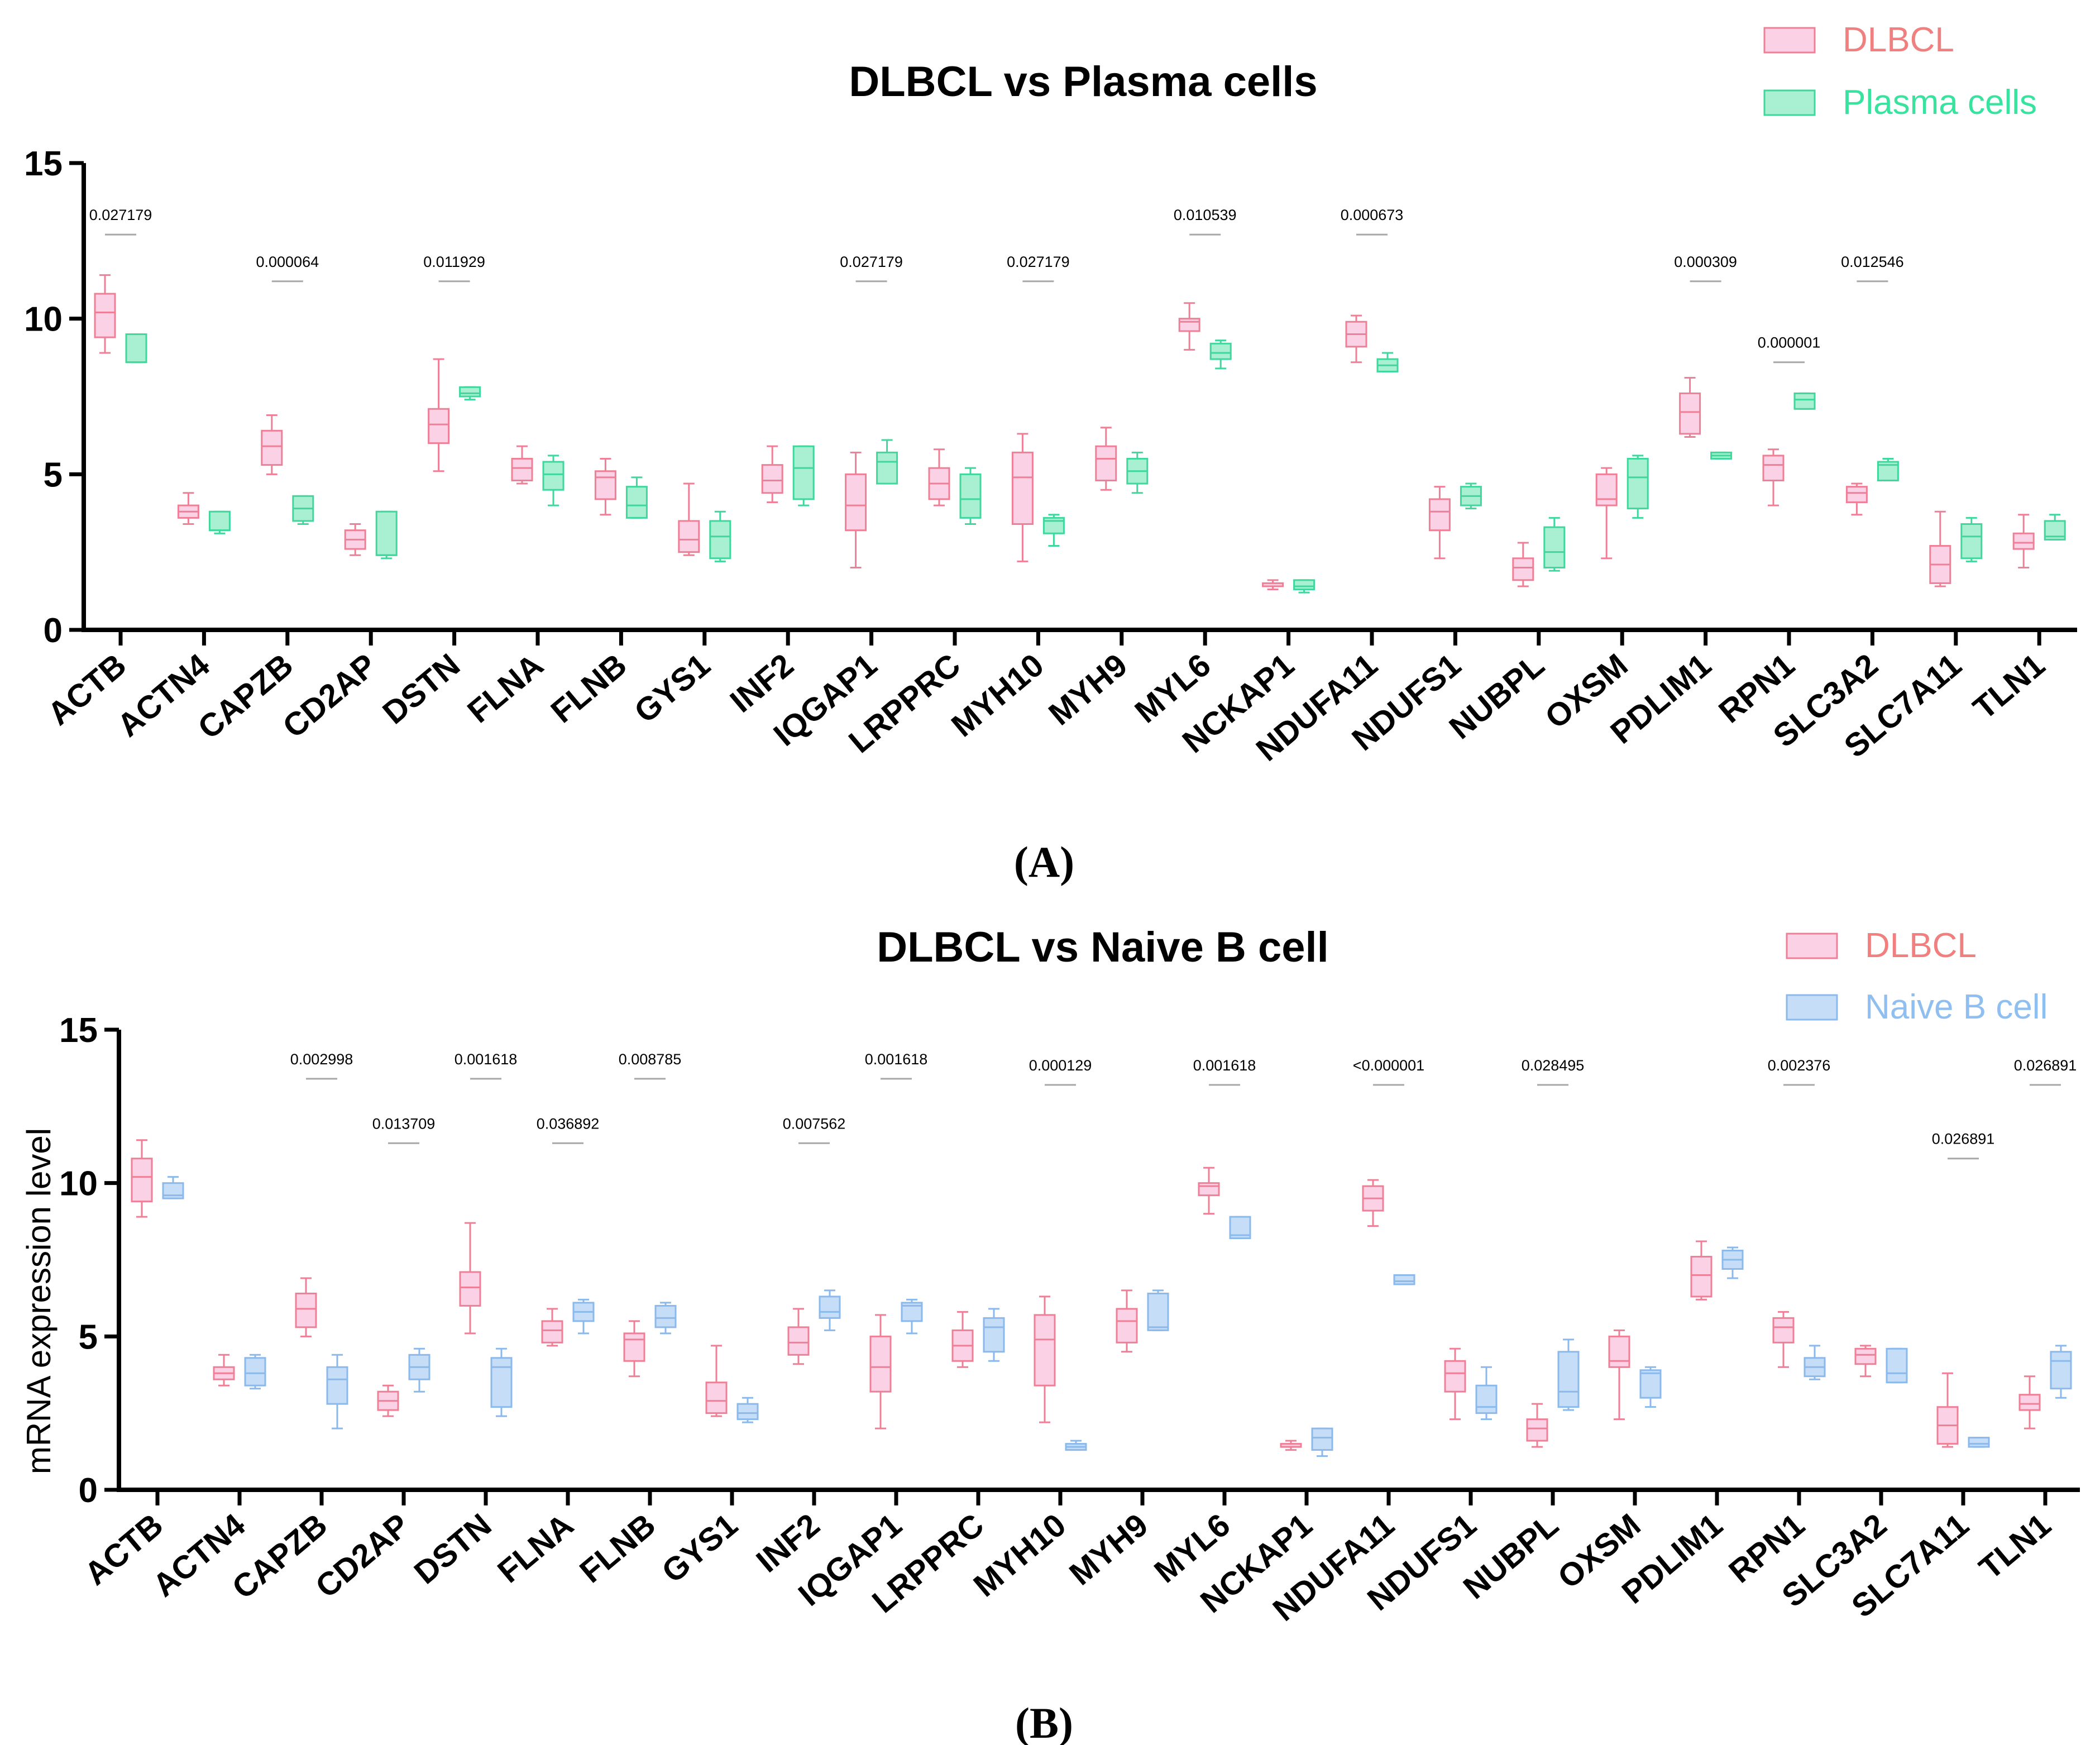 The width and height of the screenshot is (2100, 1745). I want to click on panel-a-box-control-iqgap1, so click(887, 462).